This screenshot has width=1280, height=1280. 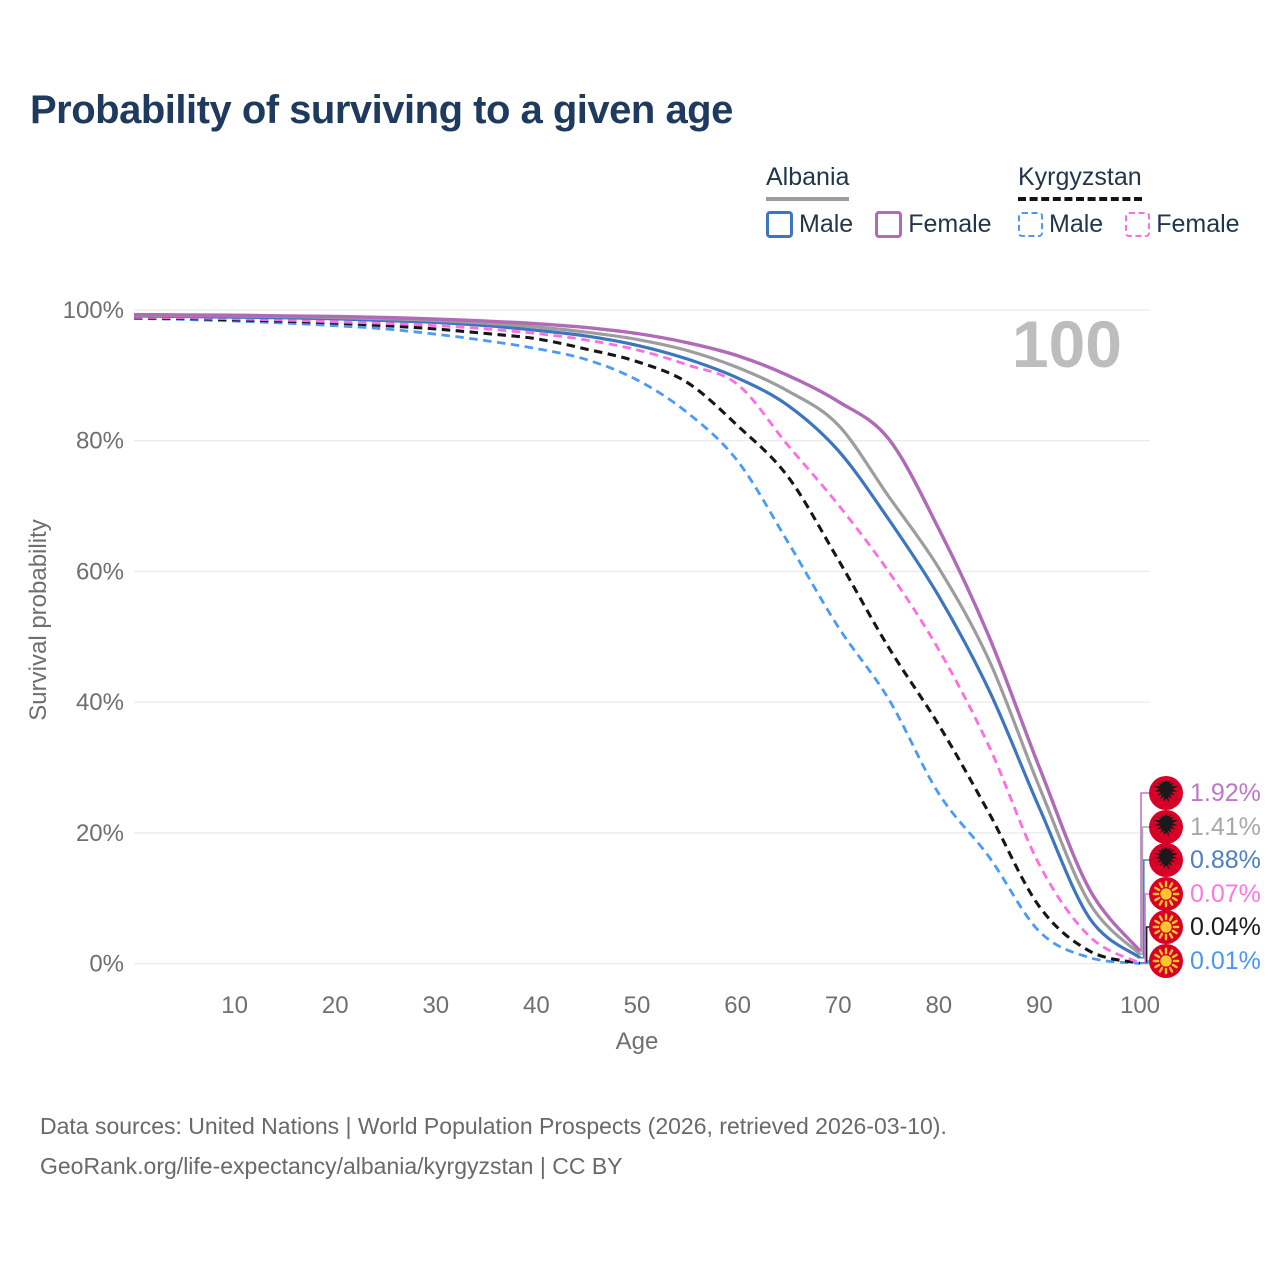 I want to click on x-tick-label: 90, so click(x=1039, y=1005).